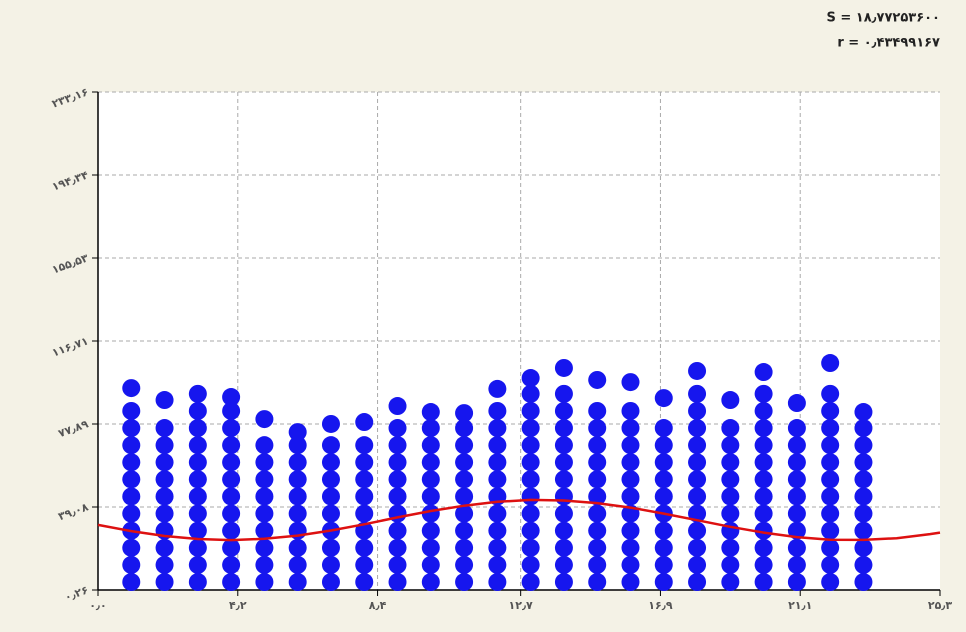 The image size is (966, 632). I want to click on x-tick-label: ۲۱٫۱, so click(800, 605).